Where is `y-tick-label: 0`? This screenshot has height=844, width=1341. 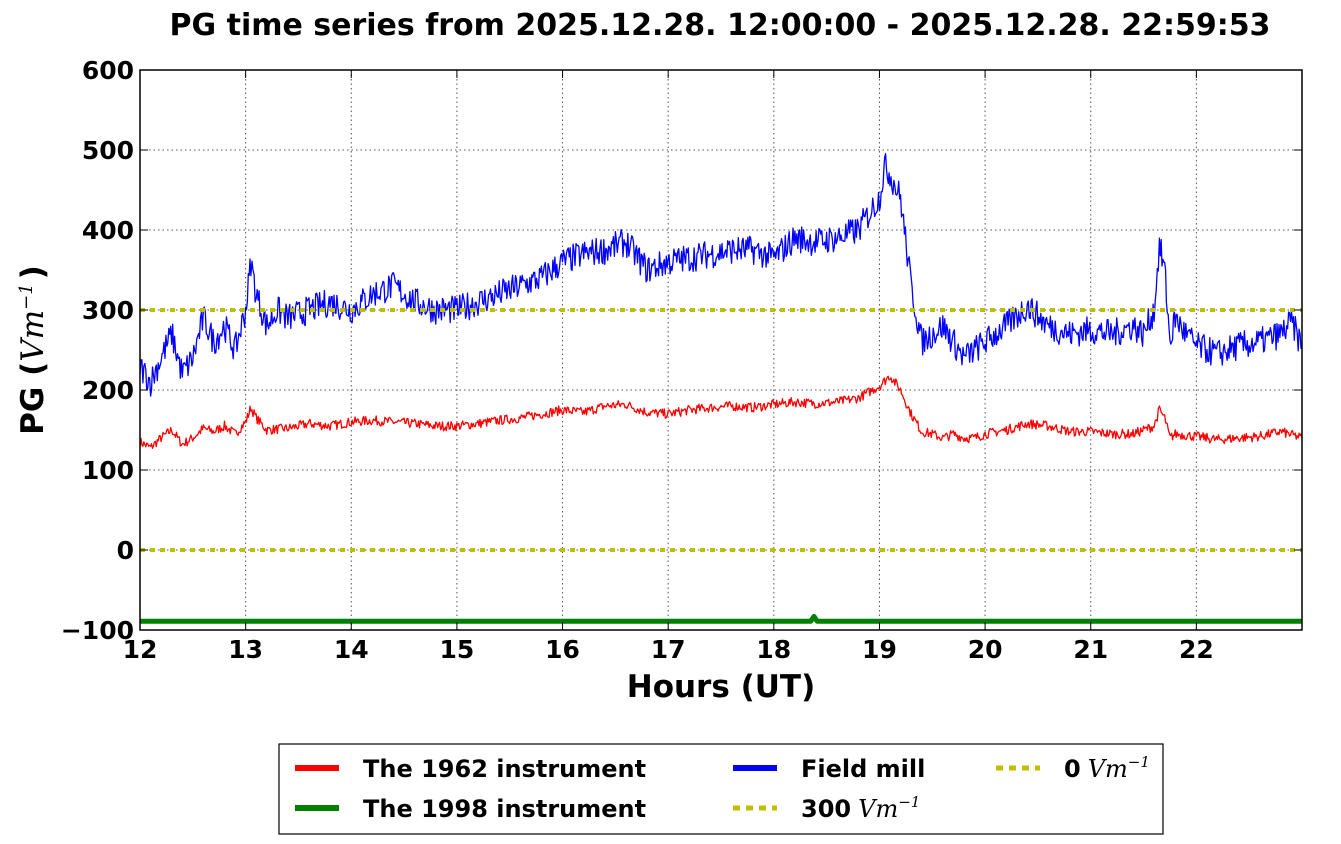
y-tick-label: 0 is located at coordinates (125, 550).